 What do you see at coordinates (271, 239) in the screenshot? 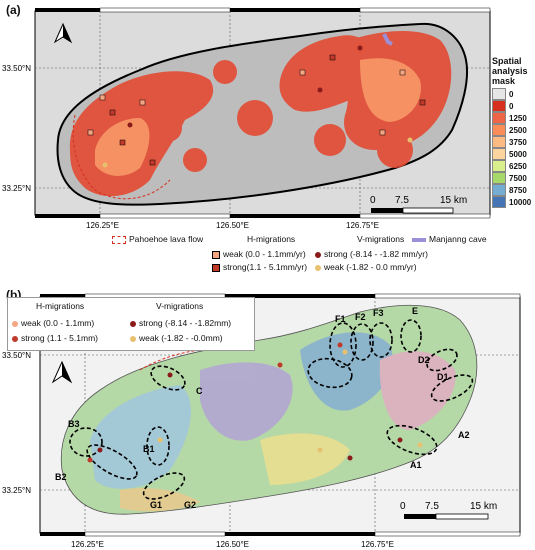
I see `legend-a-h-title: H-migrations` at bounding box center [271, 239].